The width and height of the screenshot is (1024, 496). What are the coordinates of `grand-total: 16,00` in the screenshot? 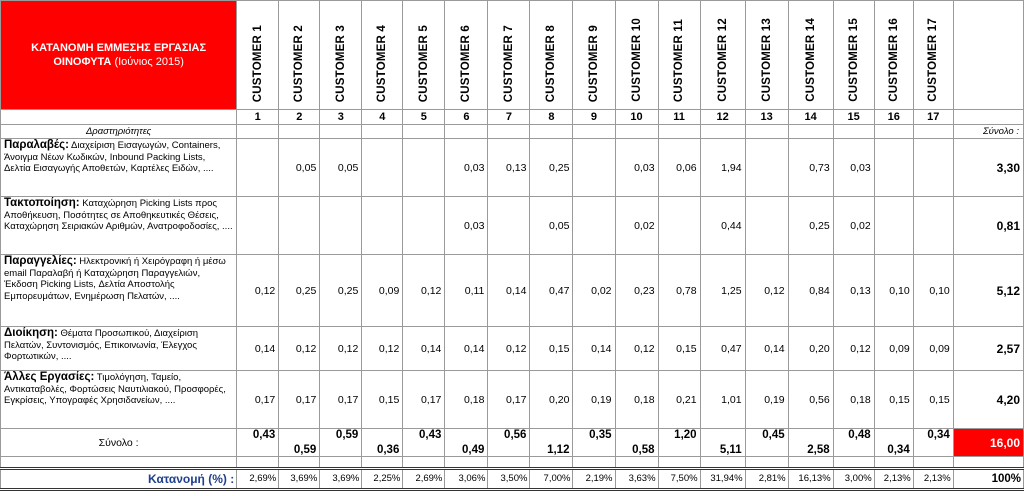 It's located at (988, 442).